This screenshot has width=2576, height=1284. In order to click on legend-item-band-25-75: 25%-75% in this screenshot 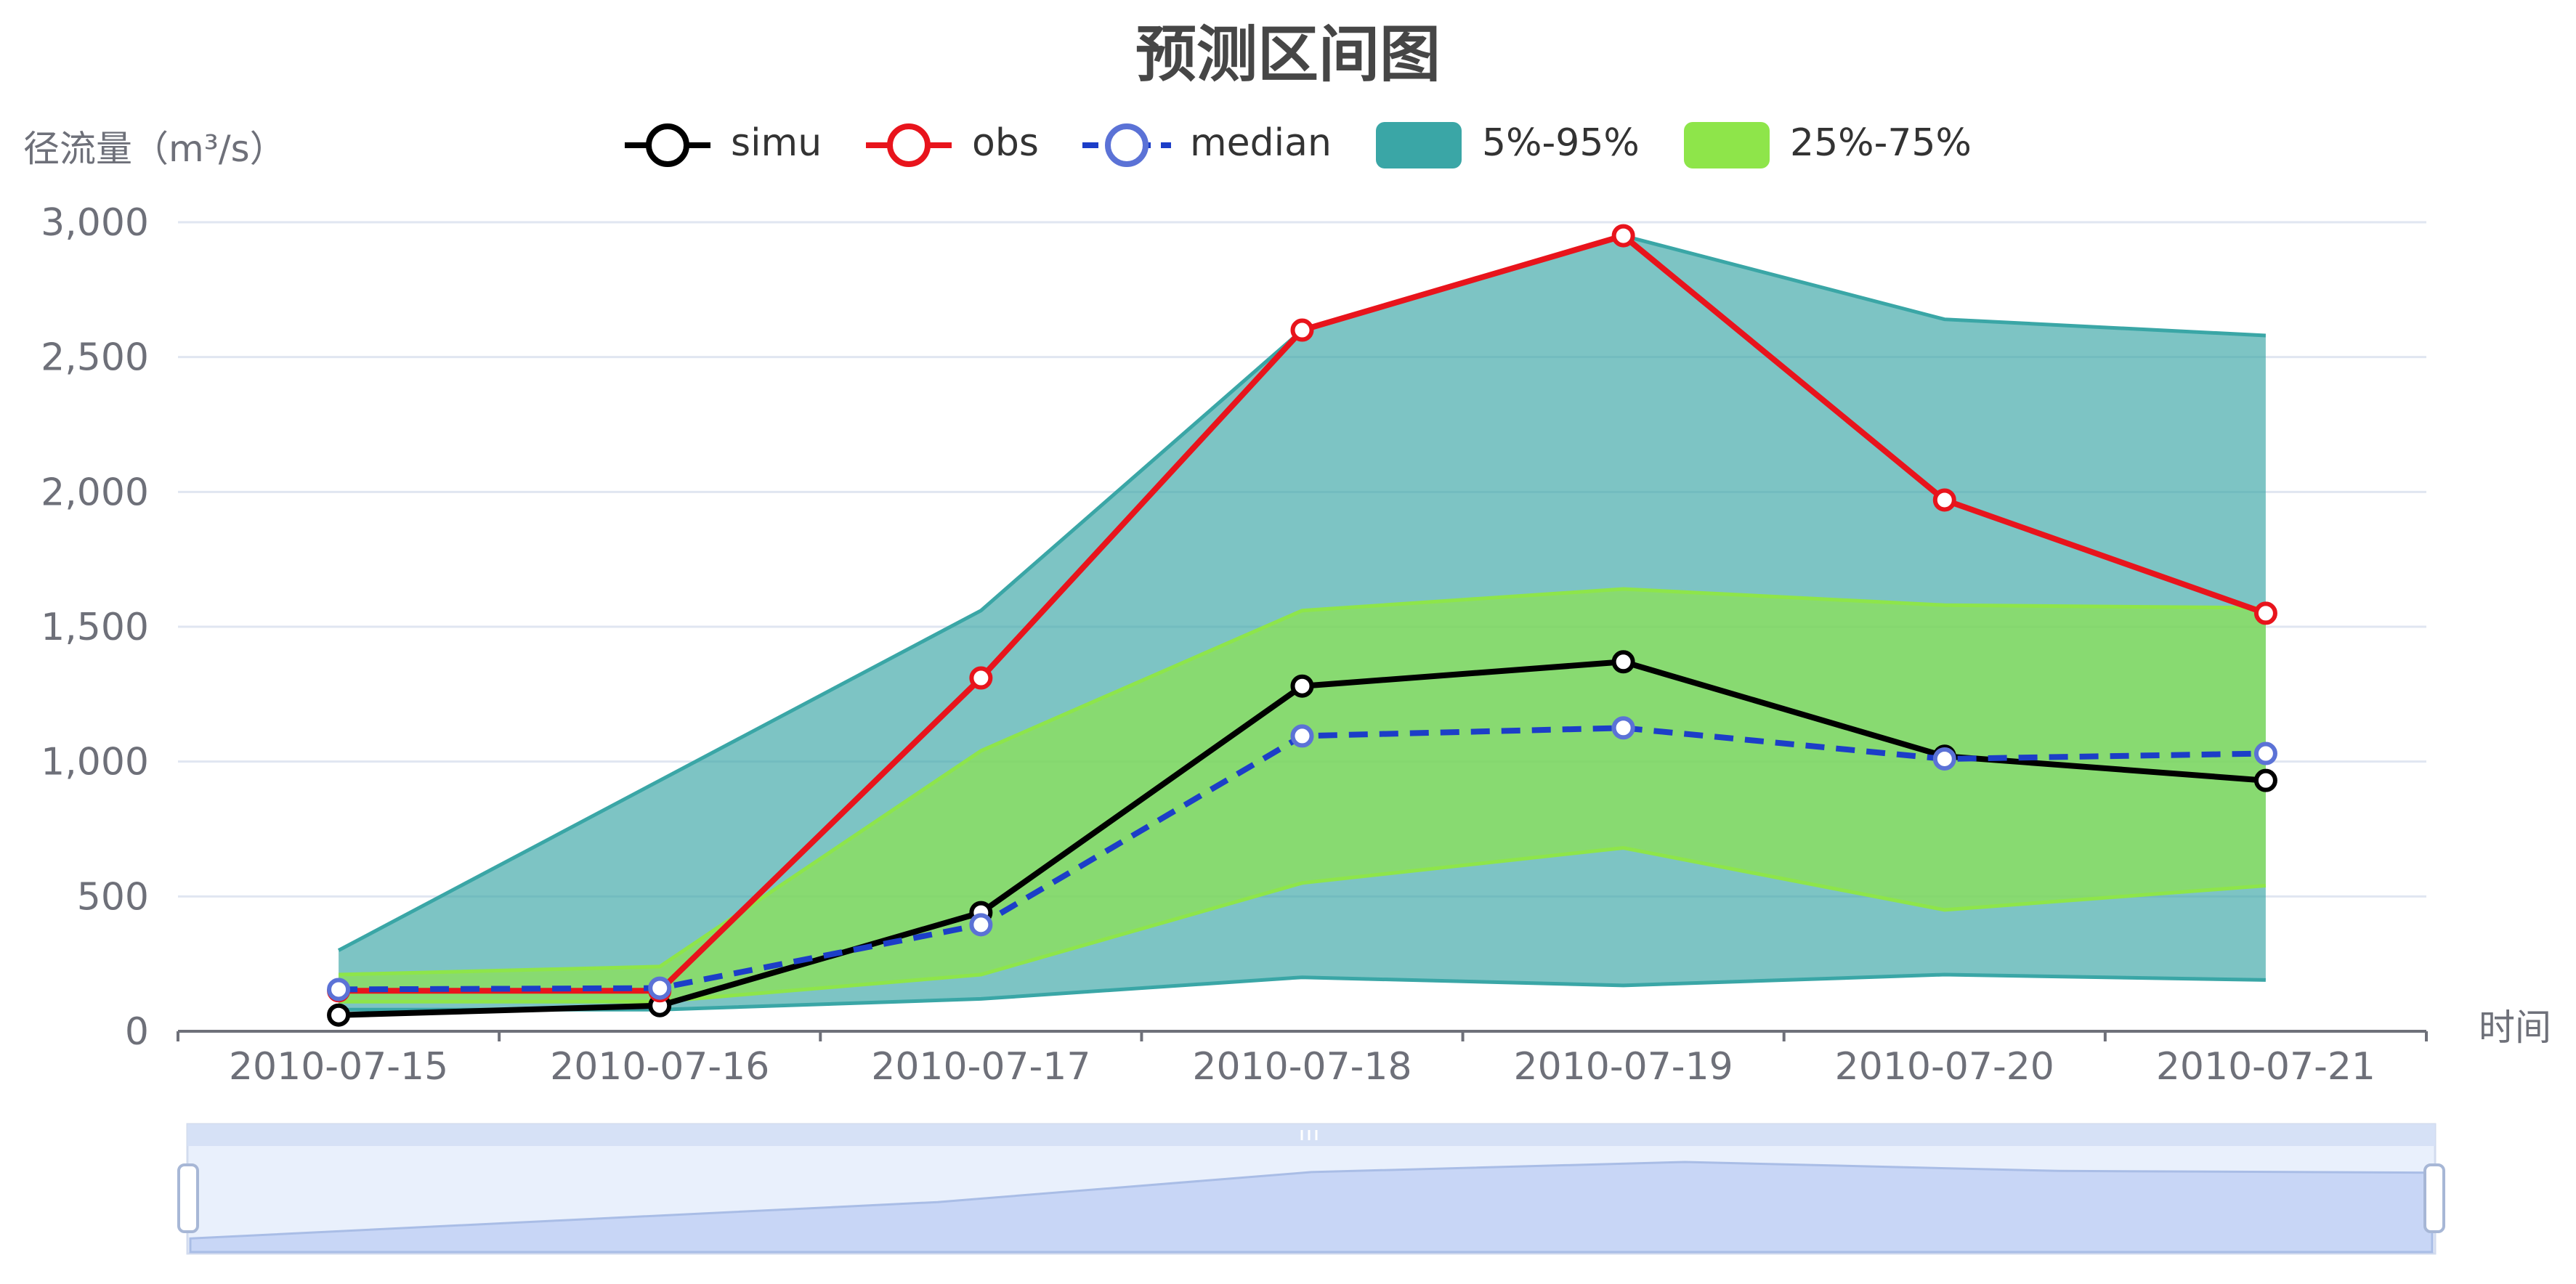, I will do `click(1828, 144)`.